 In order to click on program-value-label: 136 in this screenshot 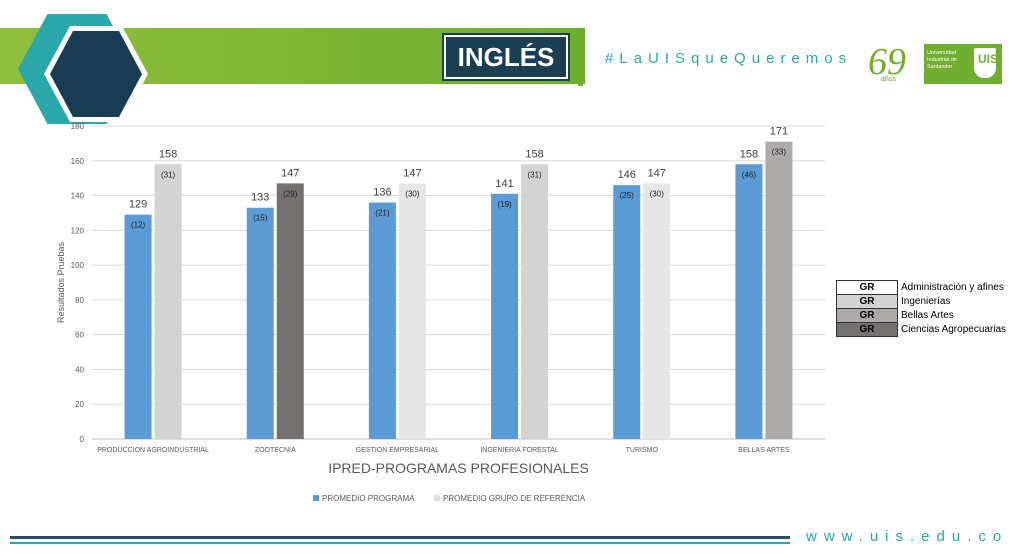, I will do `click(382, 193)`.